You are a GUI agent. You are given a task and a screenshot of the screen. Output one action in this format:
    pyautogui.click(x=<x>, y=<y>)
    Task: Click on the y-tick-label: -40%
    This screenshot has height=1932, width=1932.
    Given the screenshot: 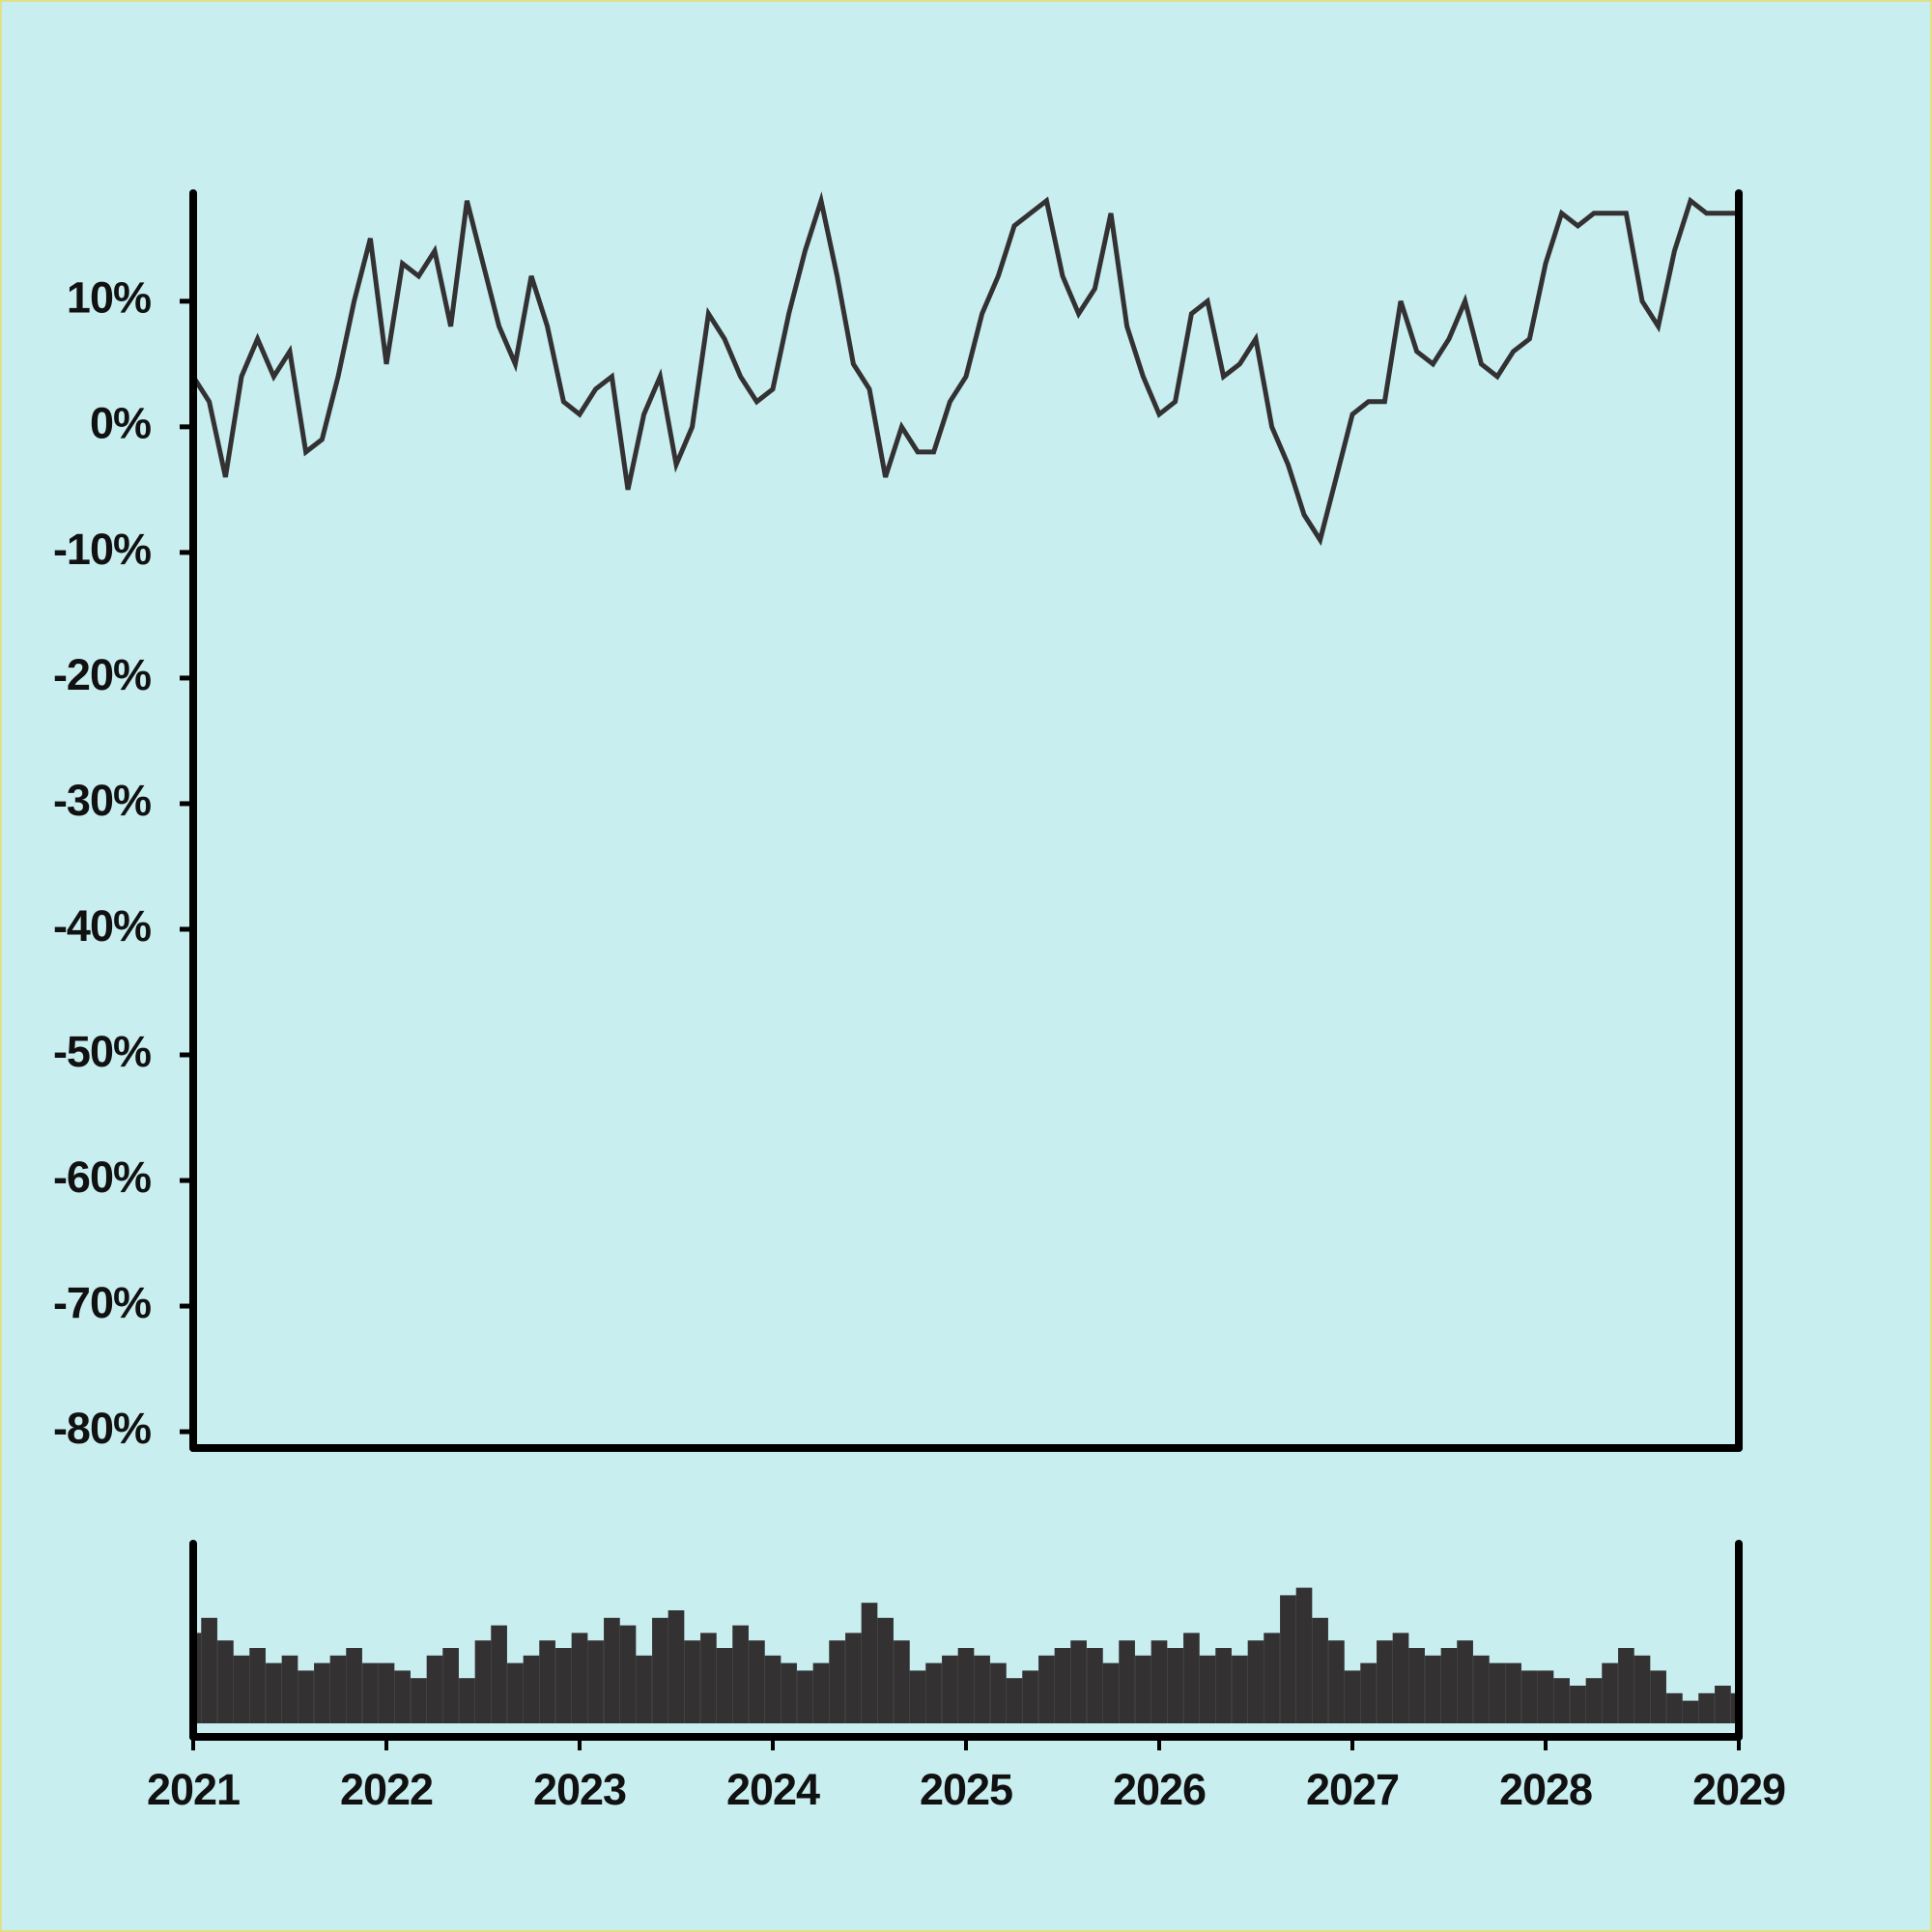 What is the action you would take?
    pyautogui.click(x=102, y=926)
    